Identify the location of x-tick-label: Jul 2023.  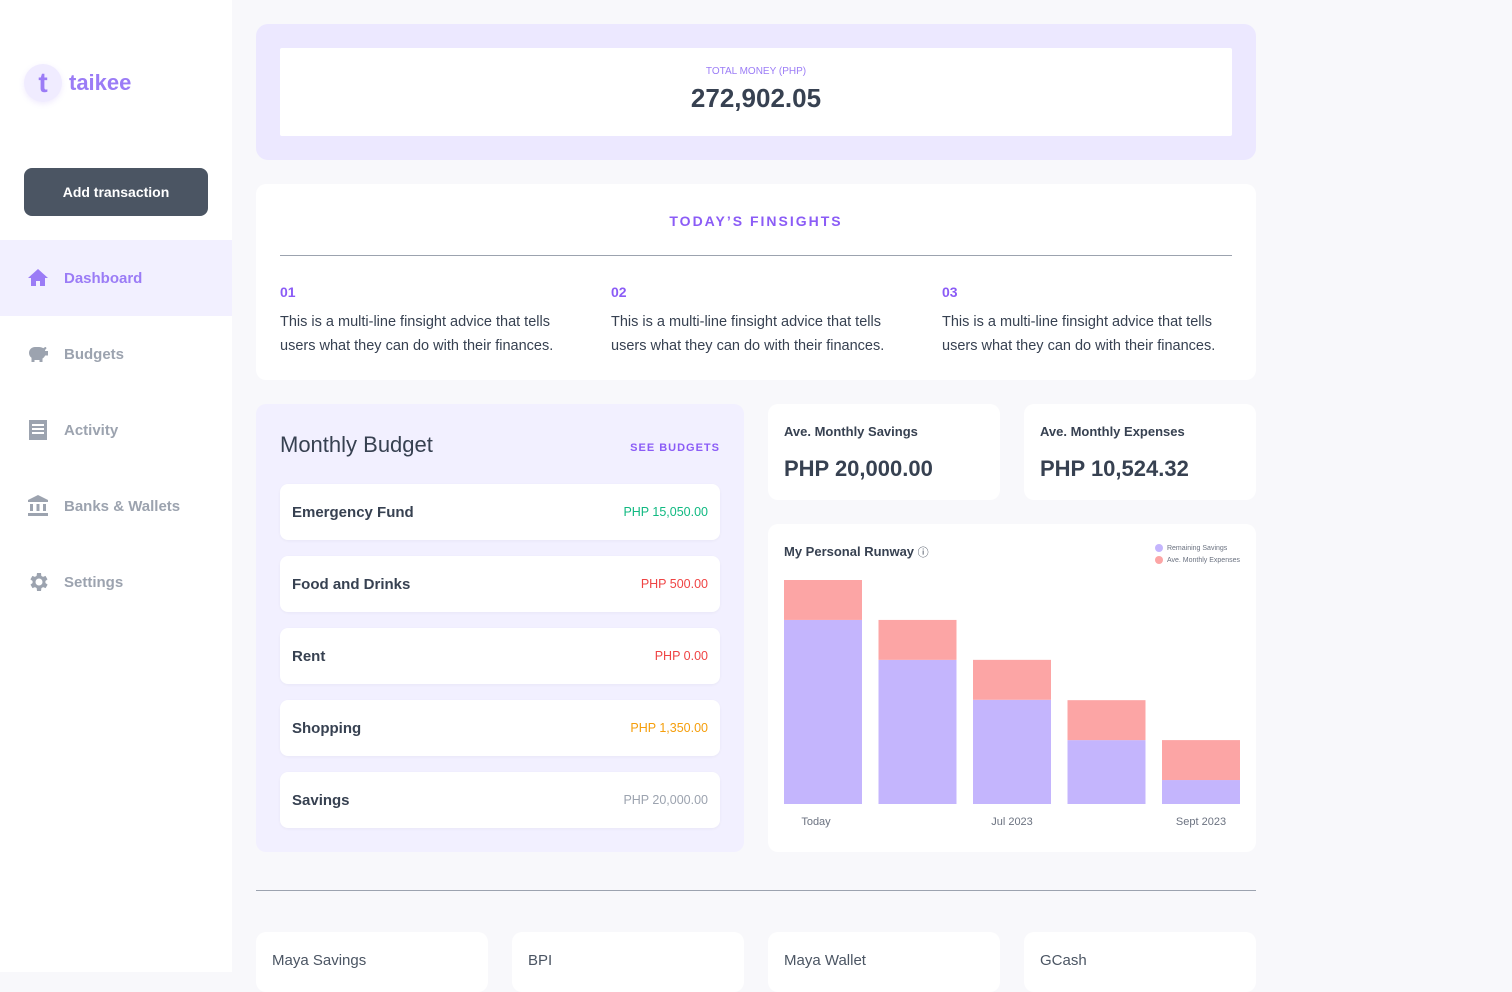
(1012, 822).